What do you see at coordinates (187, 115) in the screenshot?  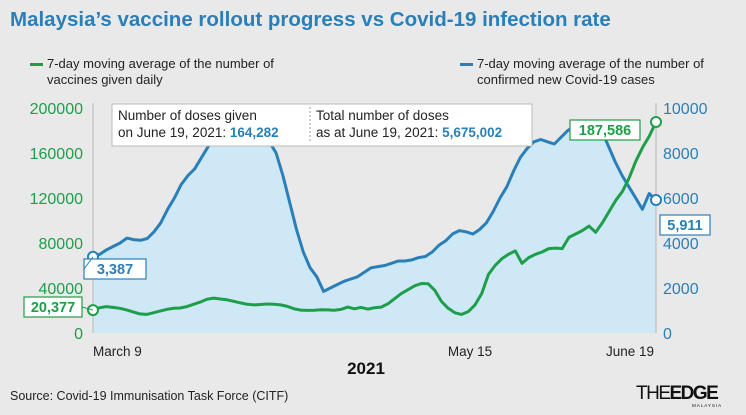 I see `doses-given-label-line1: Number of doses given` at bounding box center [187, 115].